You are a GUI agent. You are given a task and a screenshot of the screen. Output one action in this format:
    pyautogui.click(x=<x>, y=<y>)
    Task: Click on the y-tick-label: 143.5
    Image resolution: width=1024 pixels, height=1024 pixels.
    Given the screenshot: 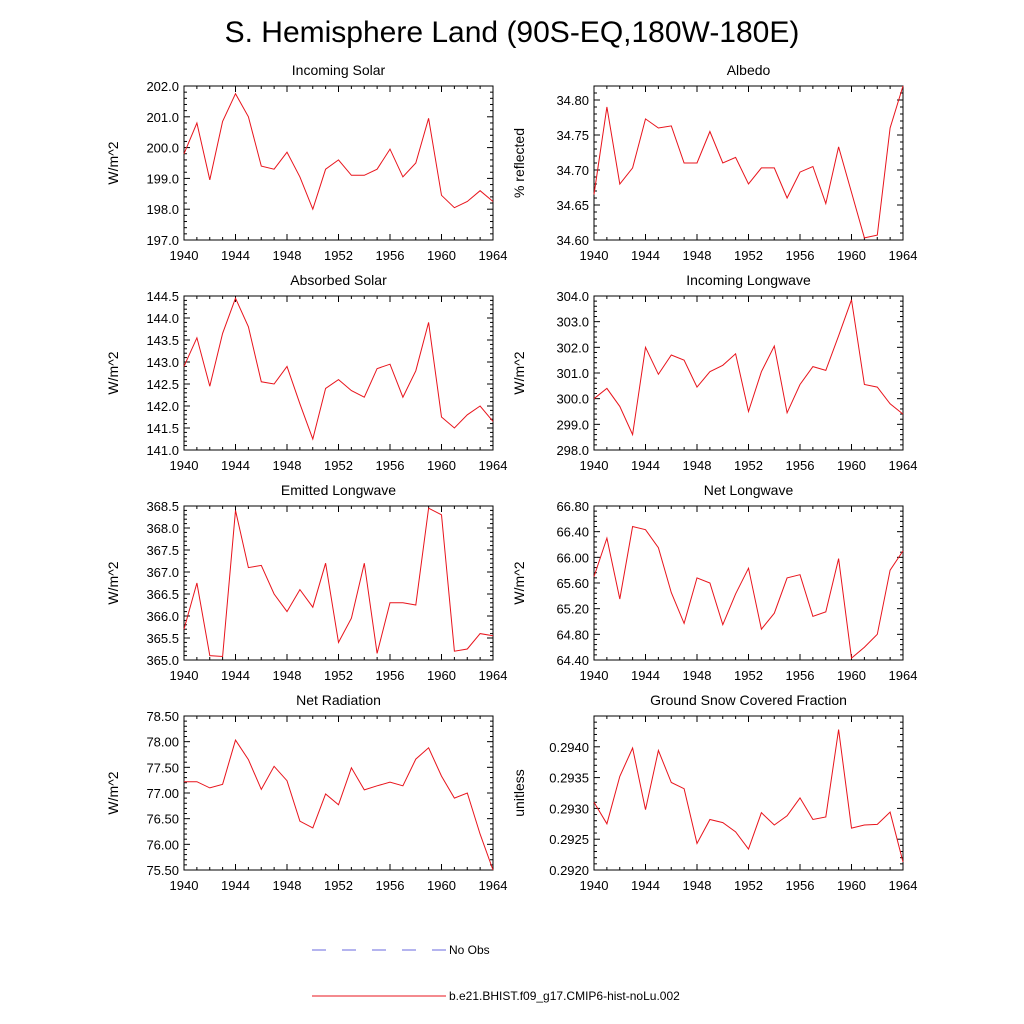 What is the action you would take?
    pyautogui.click(x=162, y=340)
    